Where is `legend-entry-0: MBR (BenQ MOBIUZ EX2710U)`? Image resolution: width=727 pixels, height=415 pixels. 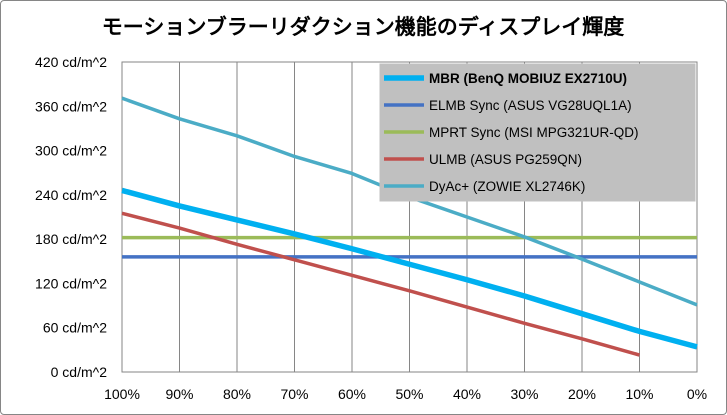 legend-entry-0: MBR (BenQ MOBIUZ EX2710U) is located at coordinates (528, 78).